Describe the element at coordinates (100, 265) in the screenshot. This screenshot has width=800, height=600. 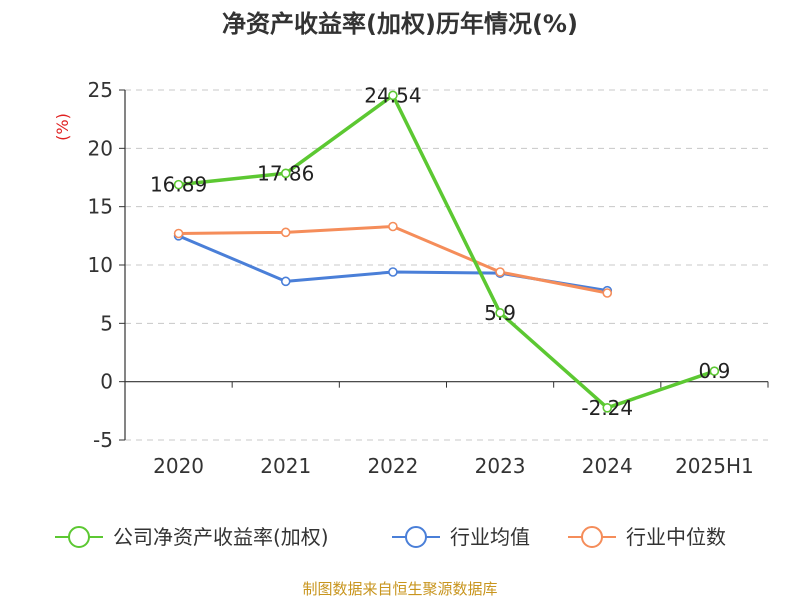
I see `y-tick-label: 10` at that location.